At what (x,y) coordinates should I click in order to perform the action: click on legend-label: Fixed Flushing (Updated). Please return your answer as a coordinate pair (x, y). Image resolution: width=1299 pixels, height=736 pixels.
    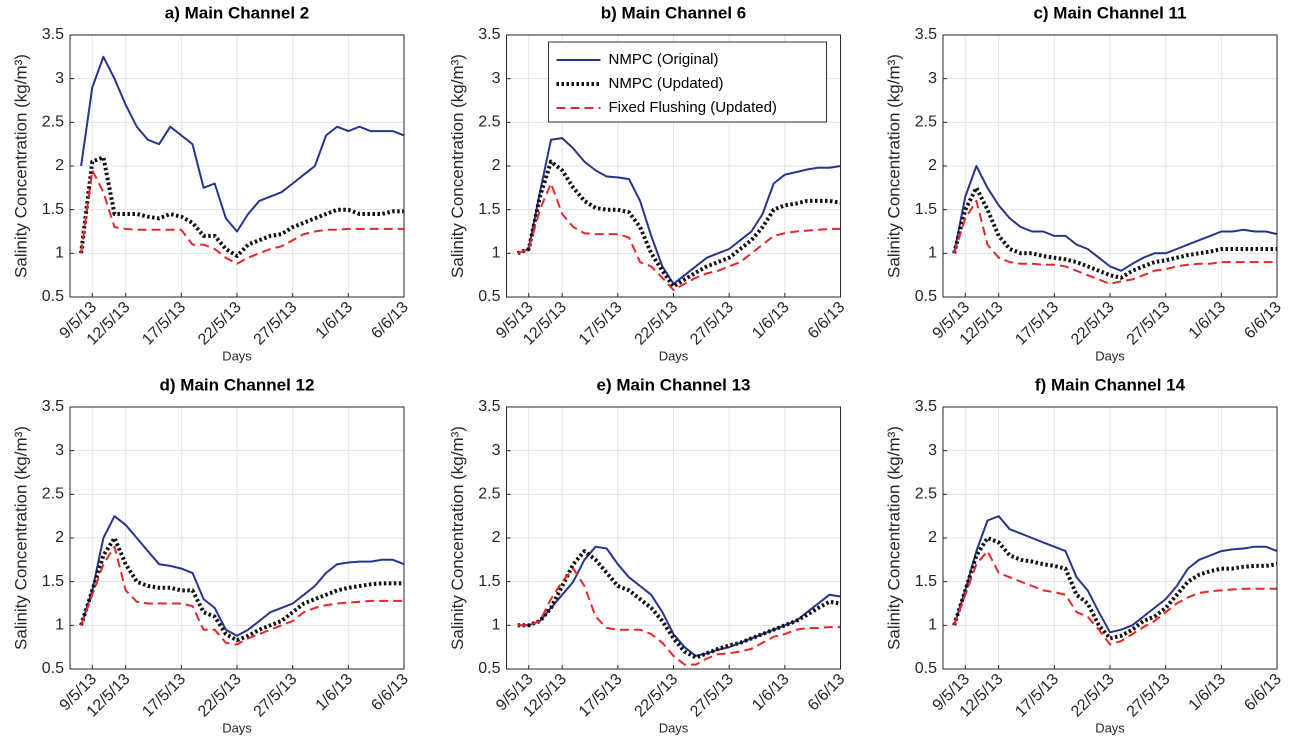
    Looking at the image, I should click on (693, 107).